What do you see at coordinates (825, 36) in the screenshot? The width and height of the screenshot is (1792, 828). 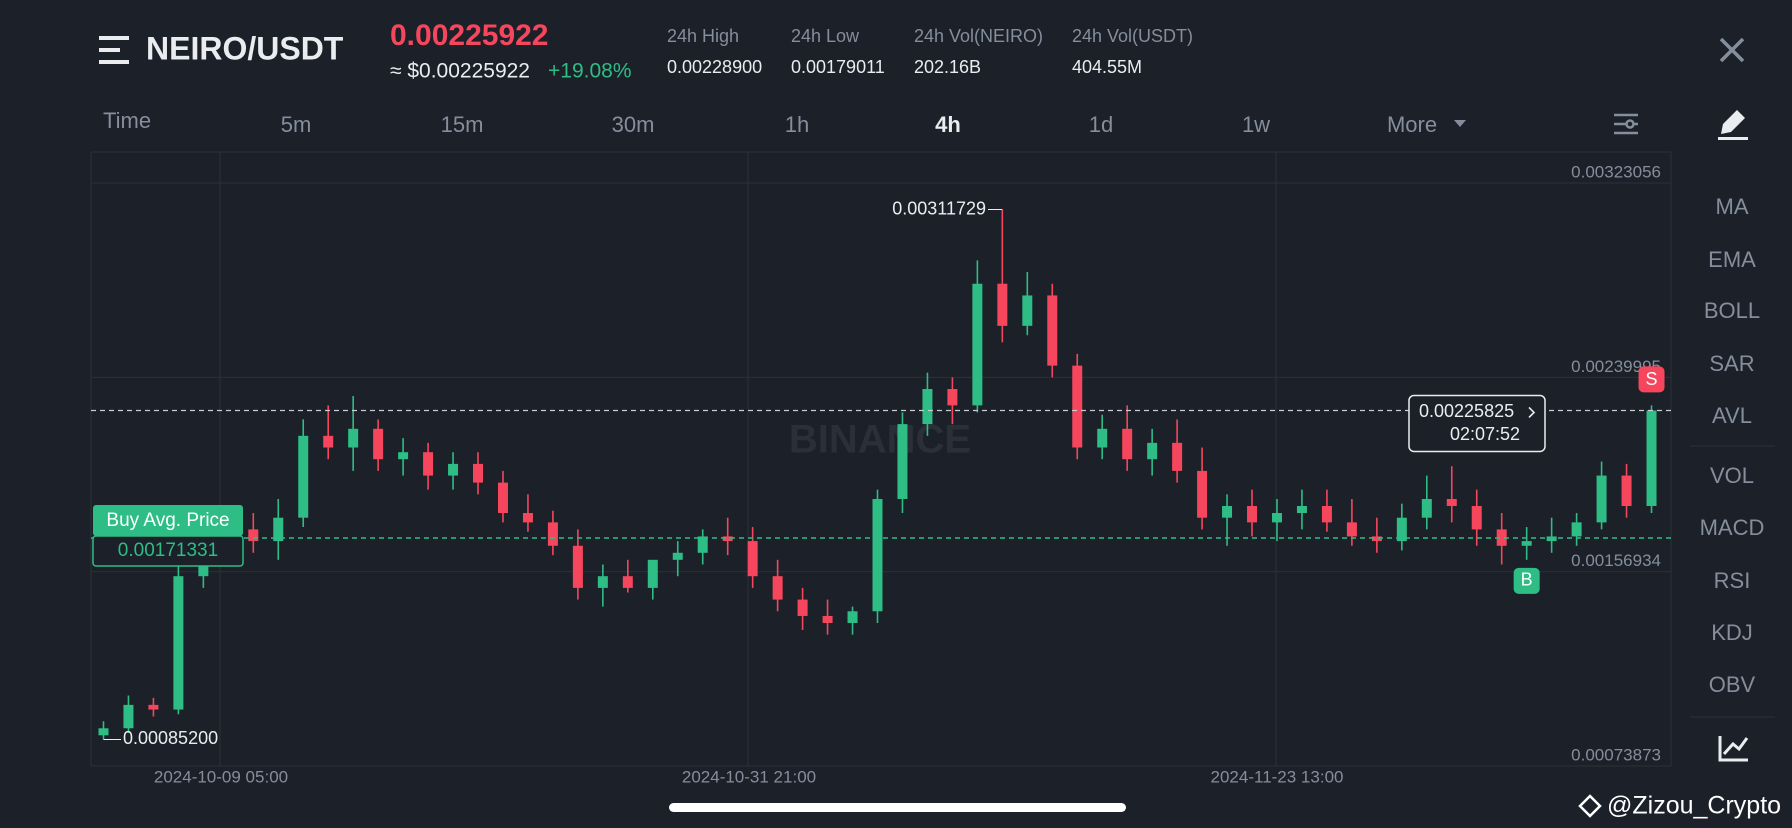 I see `stat-label: 24h Low` at bounding box center [825, 36].